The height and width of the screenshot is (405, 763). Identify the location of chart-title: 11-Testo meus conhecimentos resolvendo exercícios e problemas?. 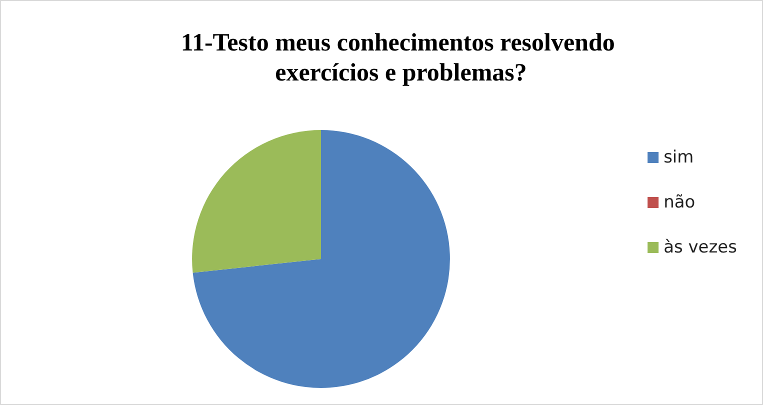
(401, 58).